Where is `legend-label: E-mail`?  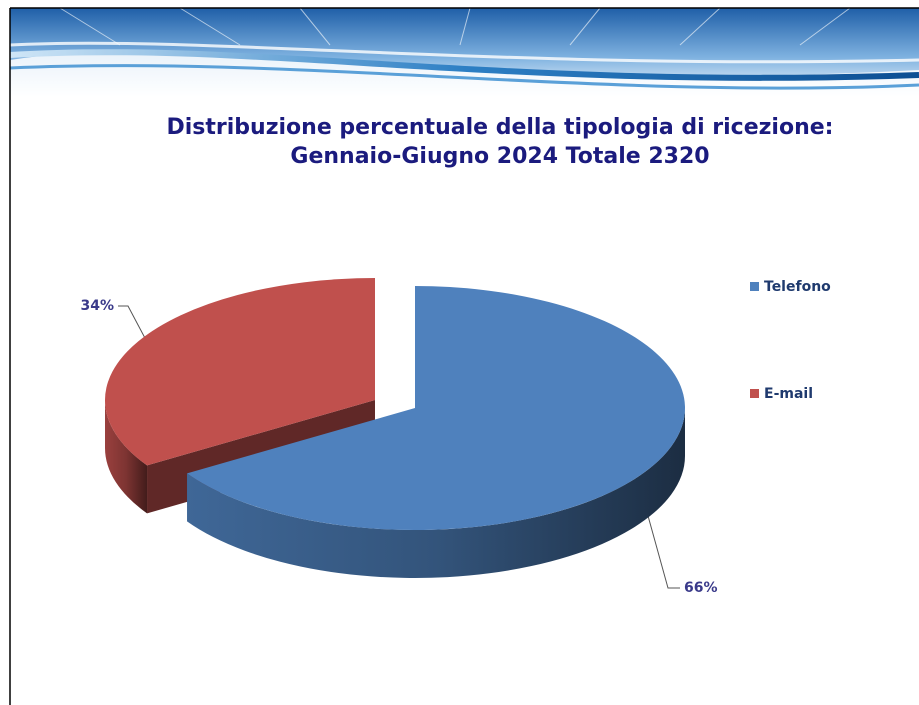 legend-label: E-mail is located at coordinates (788, 394).